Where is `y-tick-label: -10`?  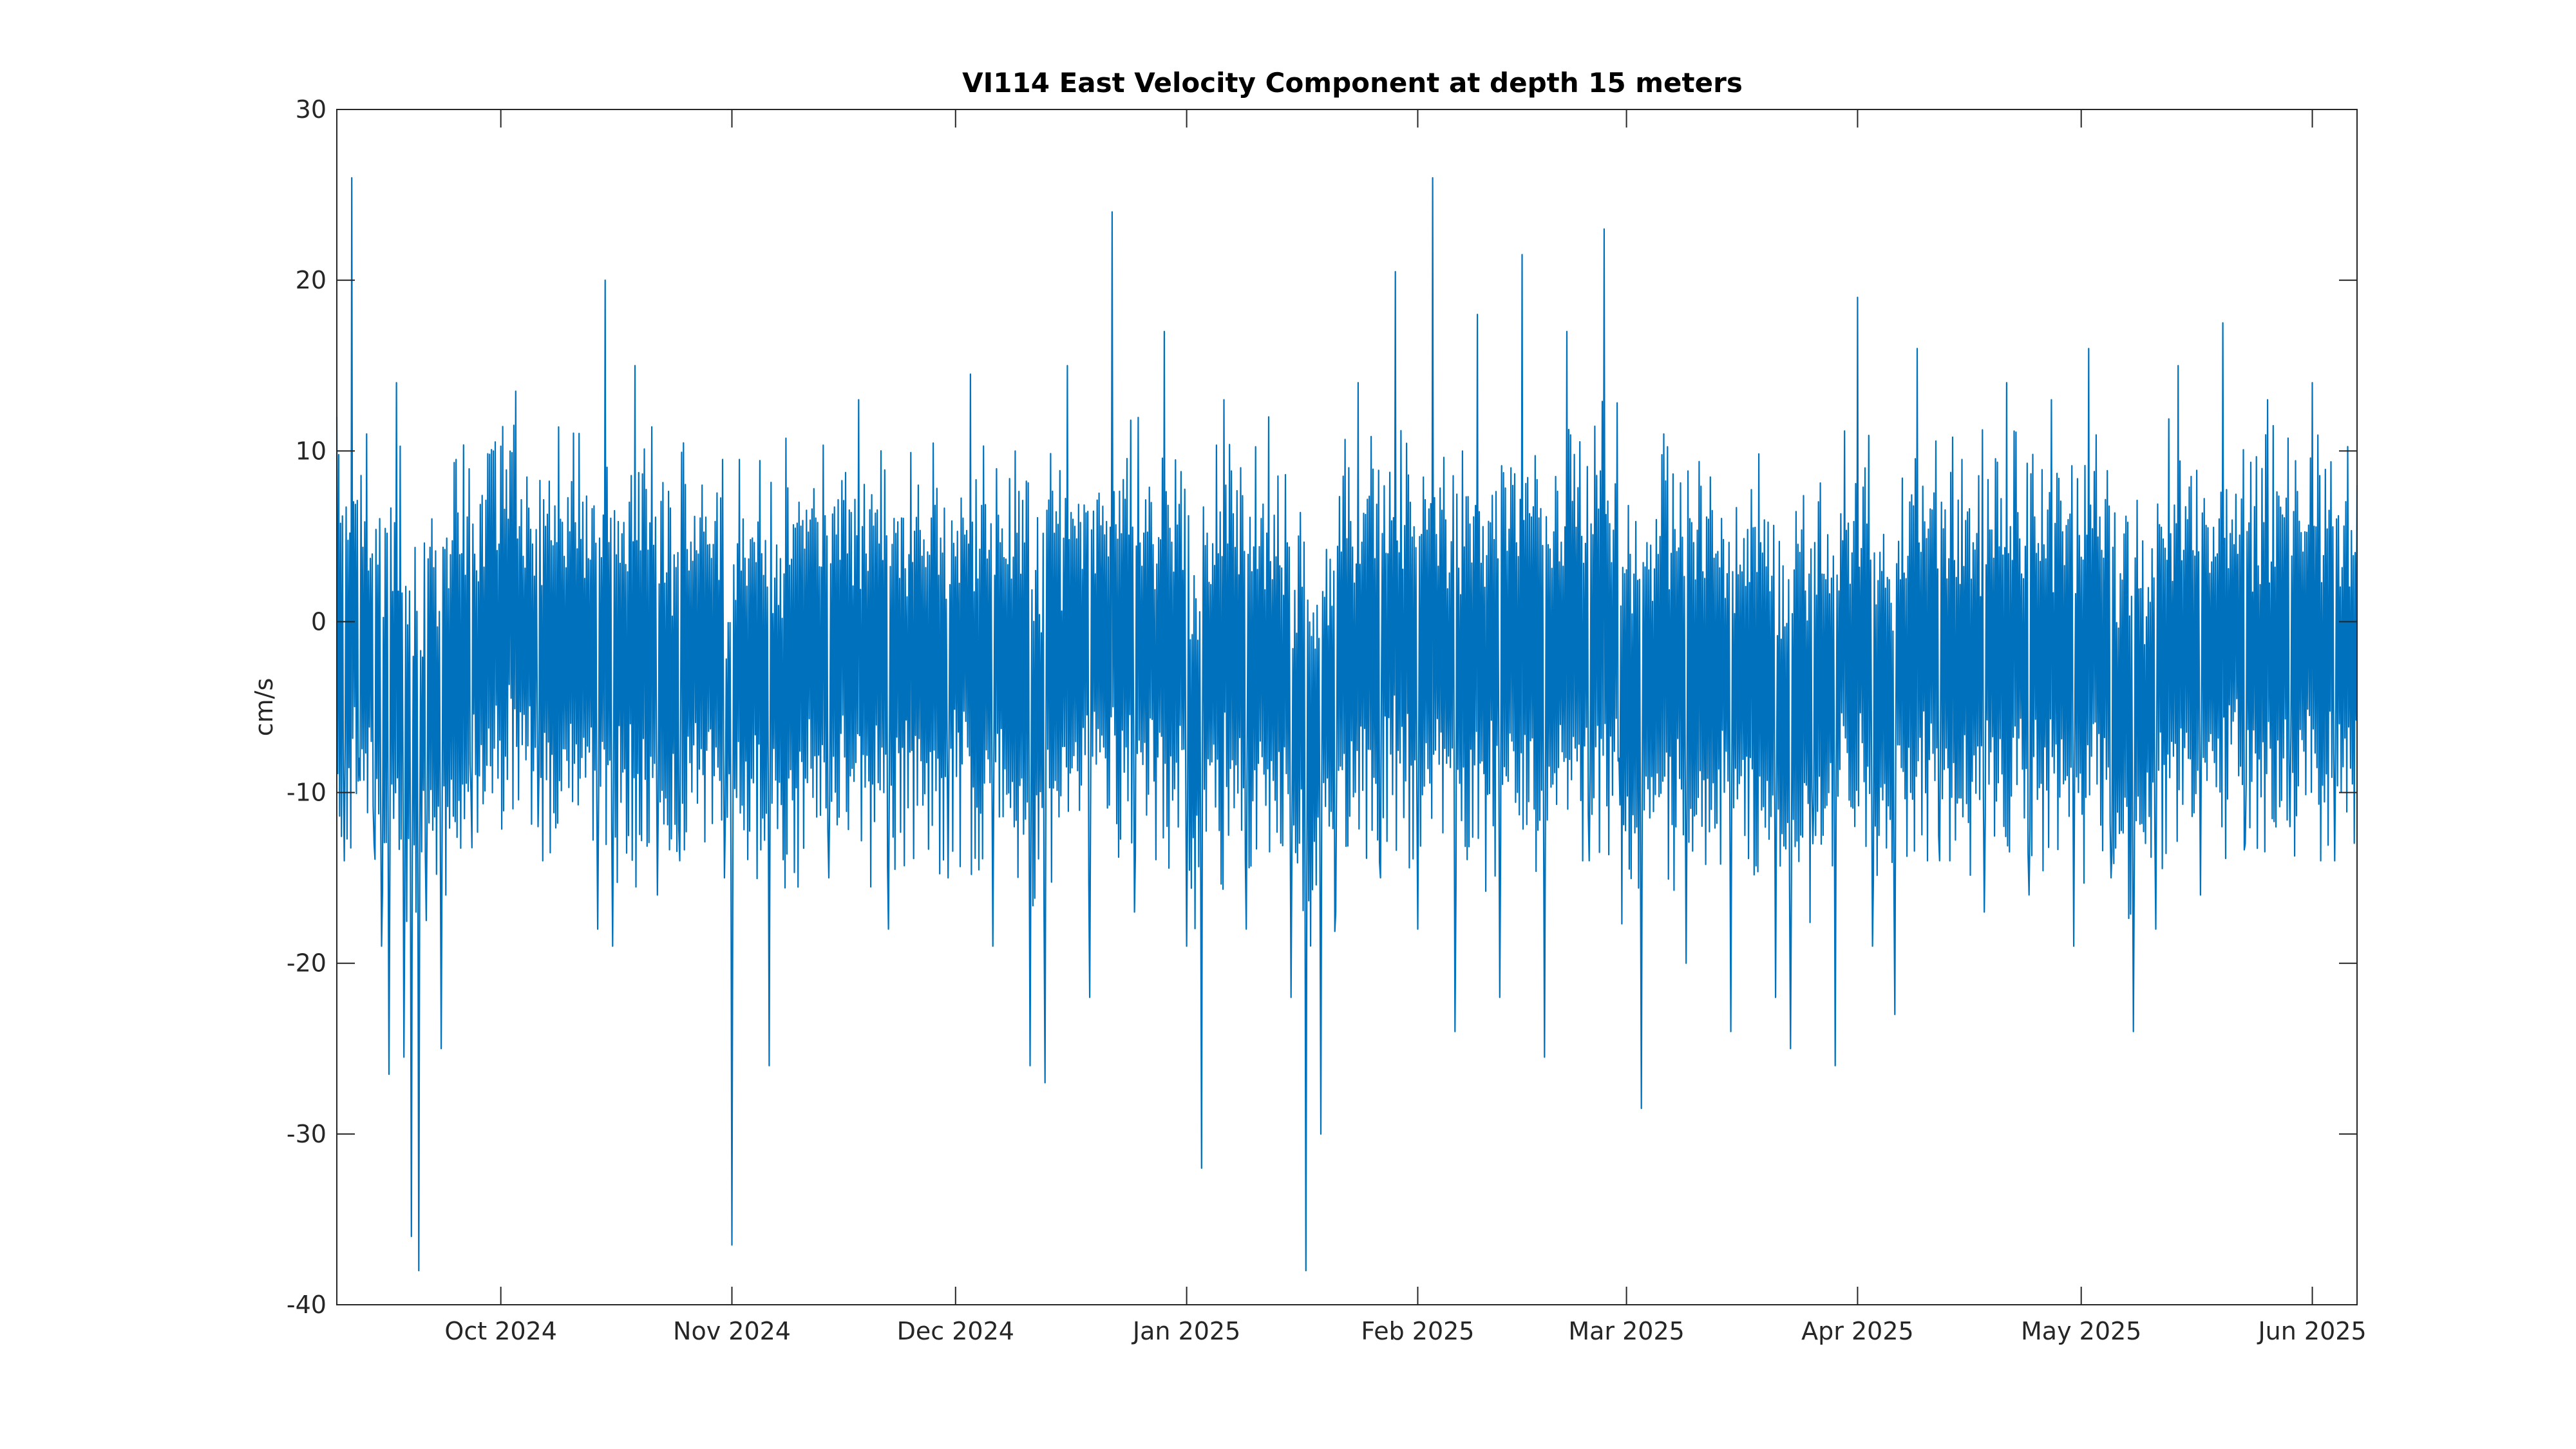 y-tick-label: -10 is located at coordinates (307, 793).